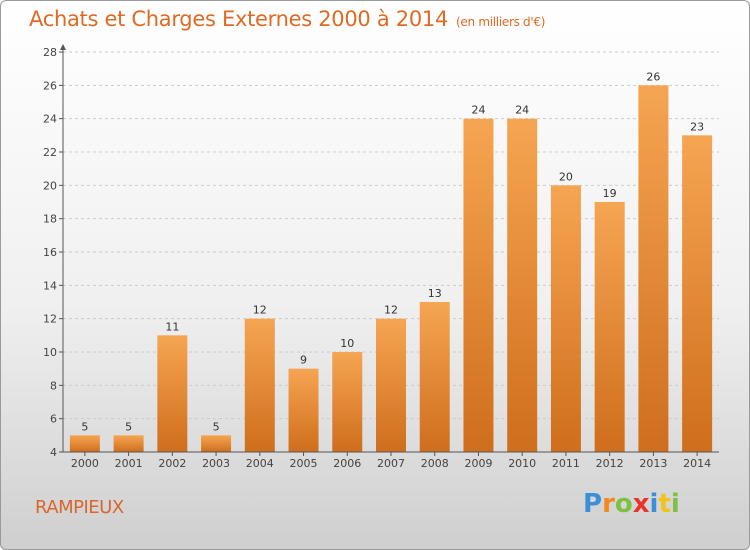  I want to click on y-tick-label: 26, so click(50, 85).